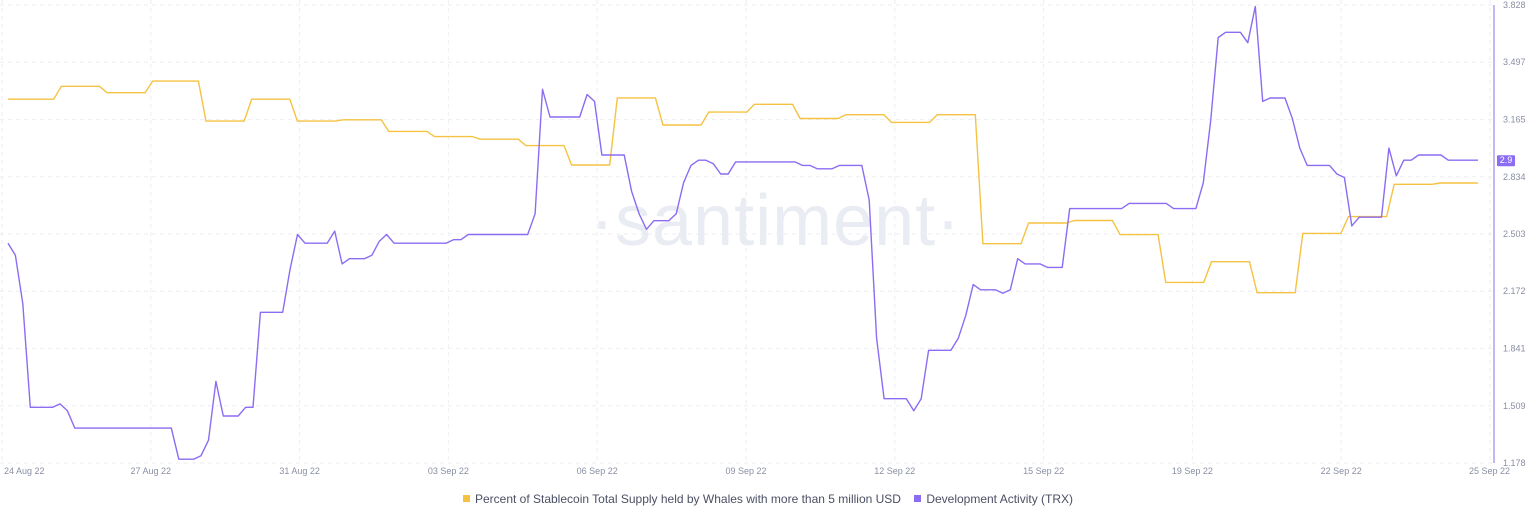 The width and height of the screenshot is (1536, 520). I want to click on x-tick-label: 15 Sep 22, so click(1043, 471).